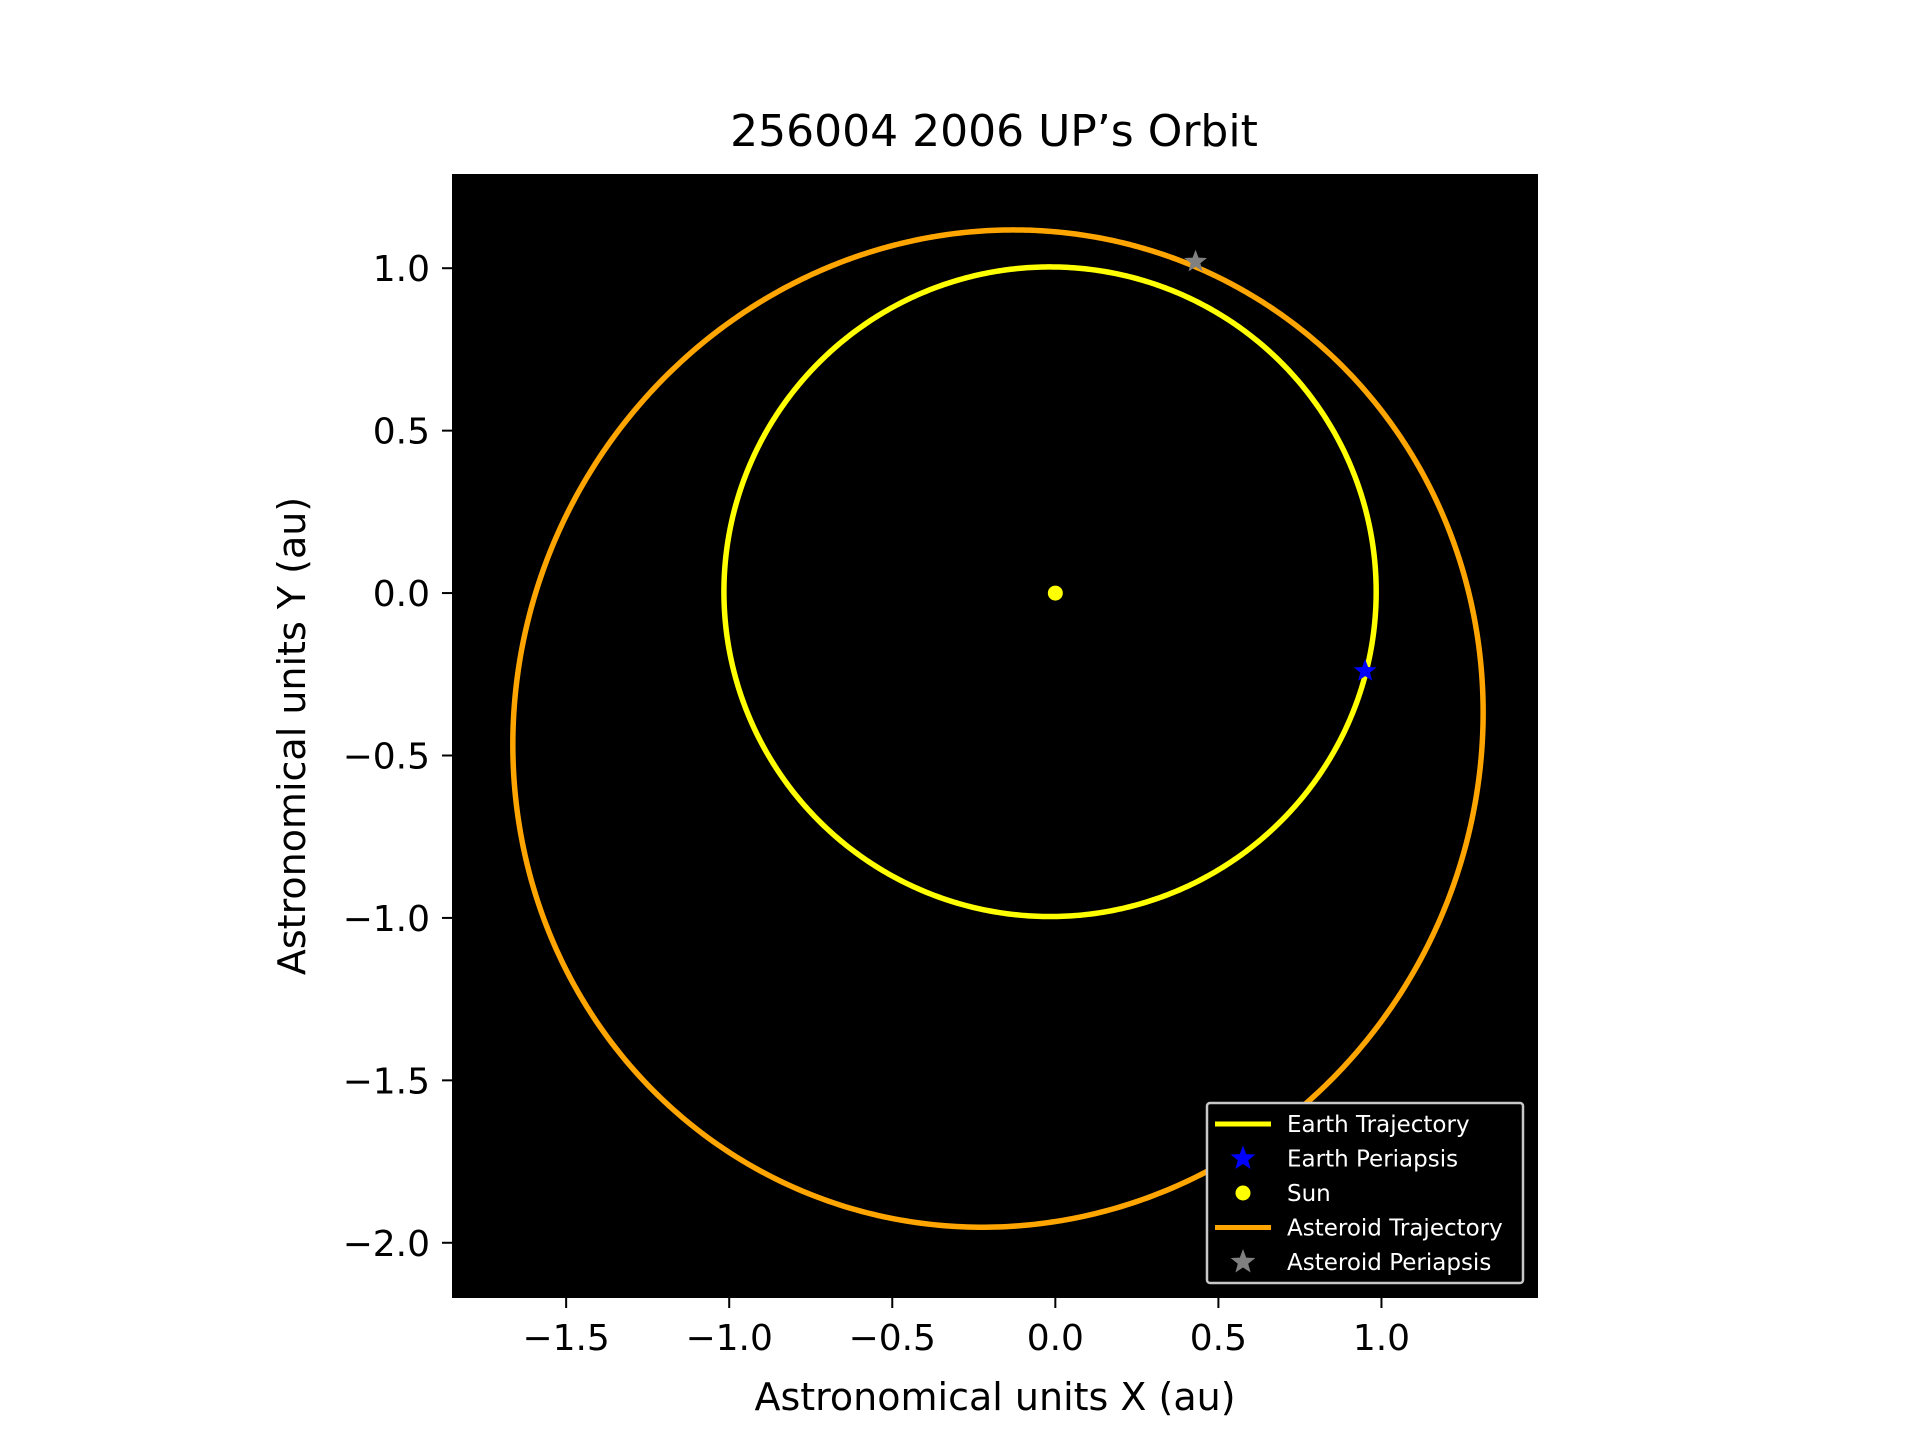 The image size is (1920, 1440). I want to click on y-tick-label: −1.5, so click(386, 1081).